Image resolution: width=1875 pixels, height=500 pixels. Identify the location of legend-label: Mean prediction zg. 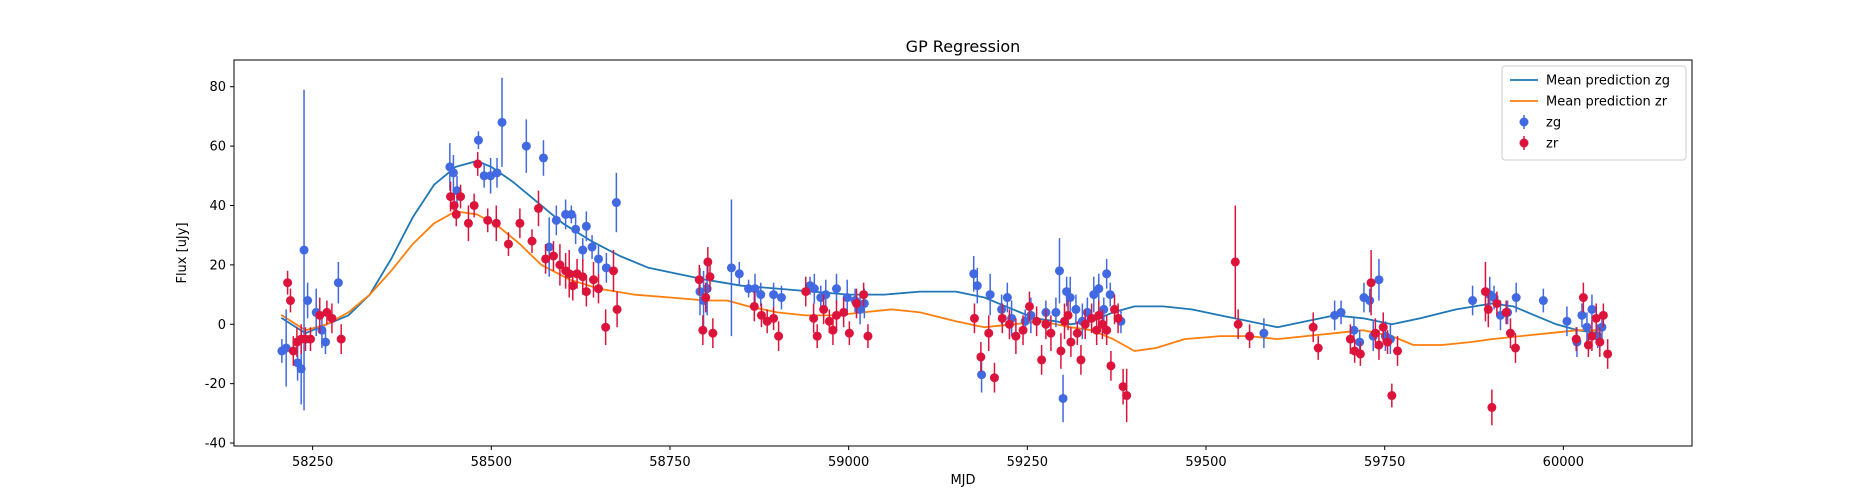
(1608, 81).